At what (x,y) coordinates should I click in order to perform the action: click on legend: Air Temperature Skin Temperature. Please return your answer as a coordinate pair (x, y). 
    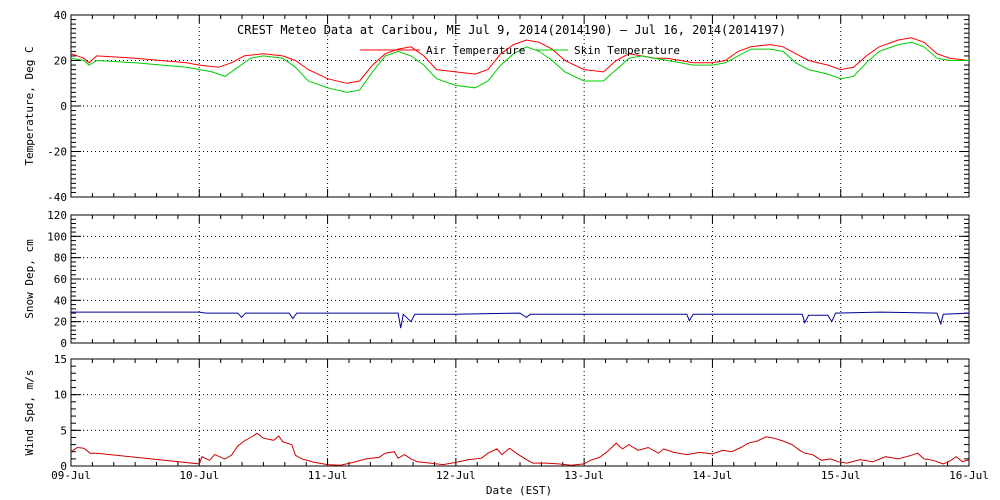
    Looking at the image, I should click on (520, 50).